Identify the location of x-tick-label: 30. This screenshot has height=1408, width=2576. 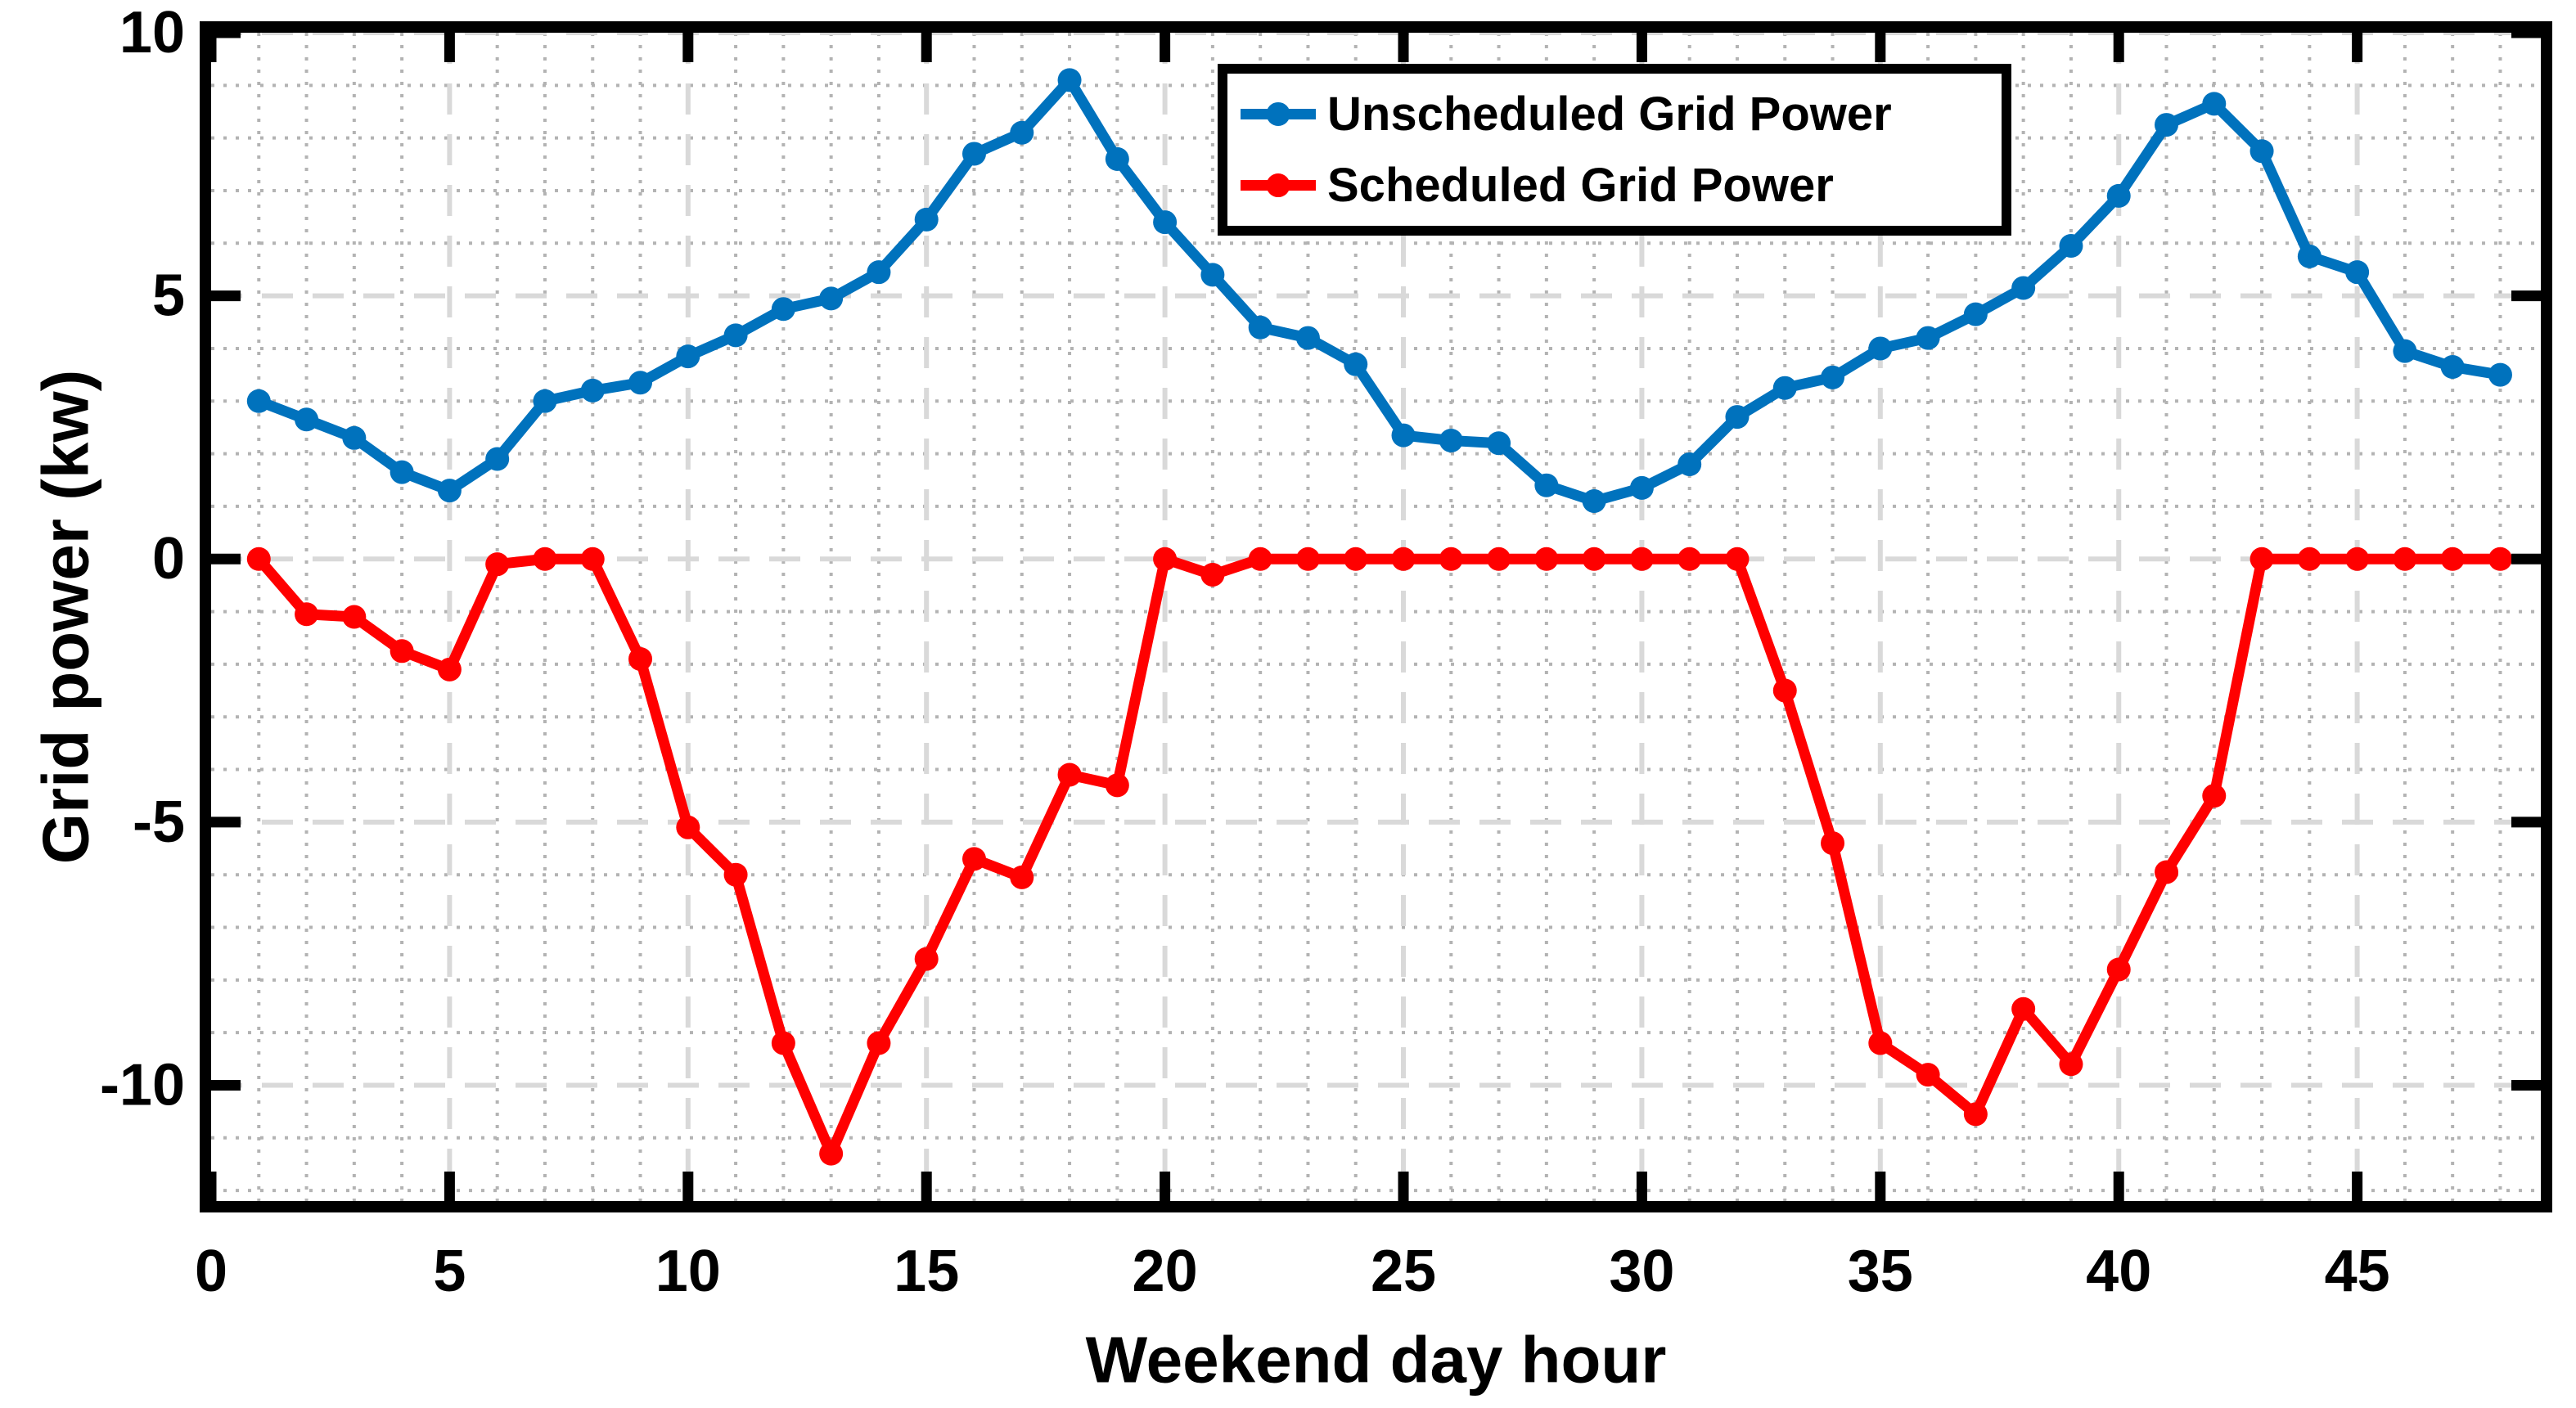
(1641, 1271).